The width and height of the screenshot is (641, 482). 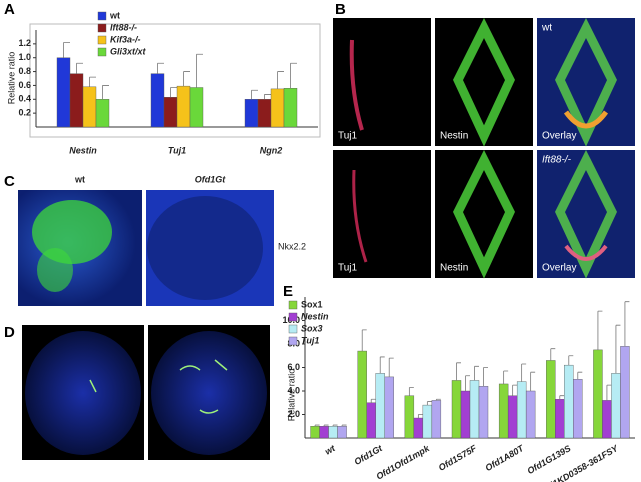 What do you see at coordinates (546, 28) in the screenshot?
I see `image-caption: wt` at bounding box center [546, 28].